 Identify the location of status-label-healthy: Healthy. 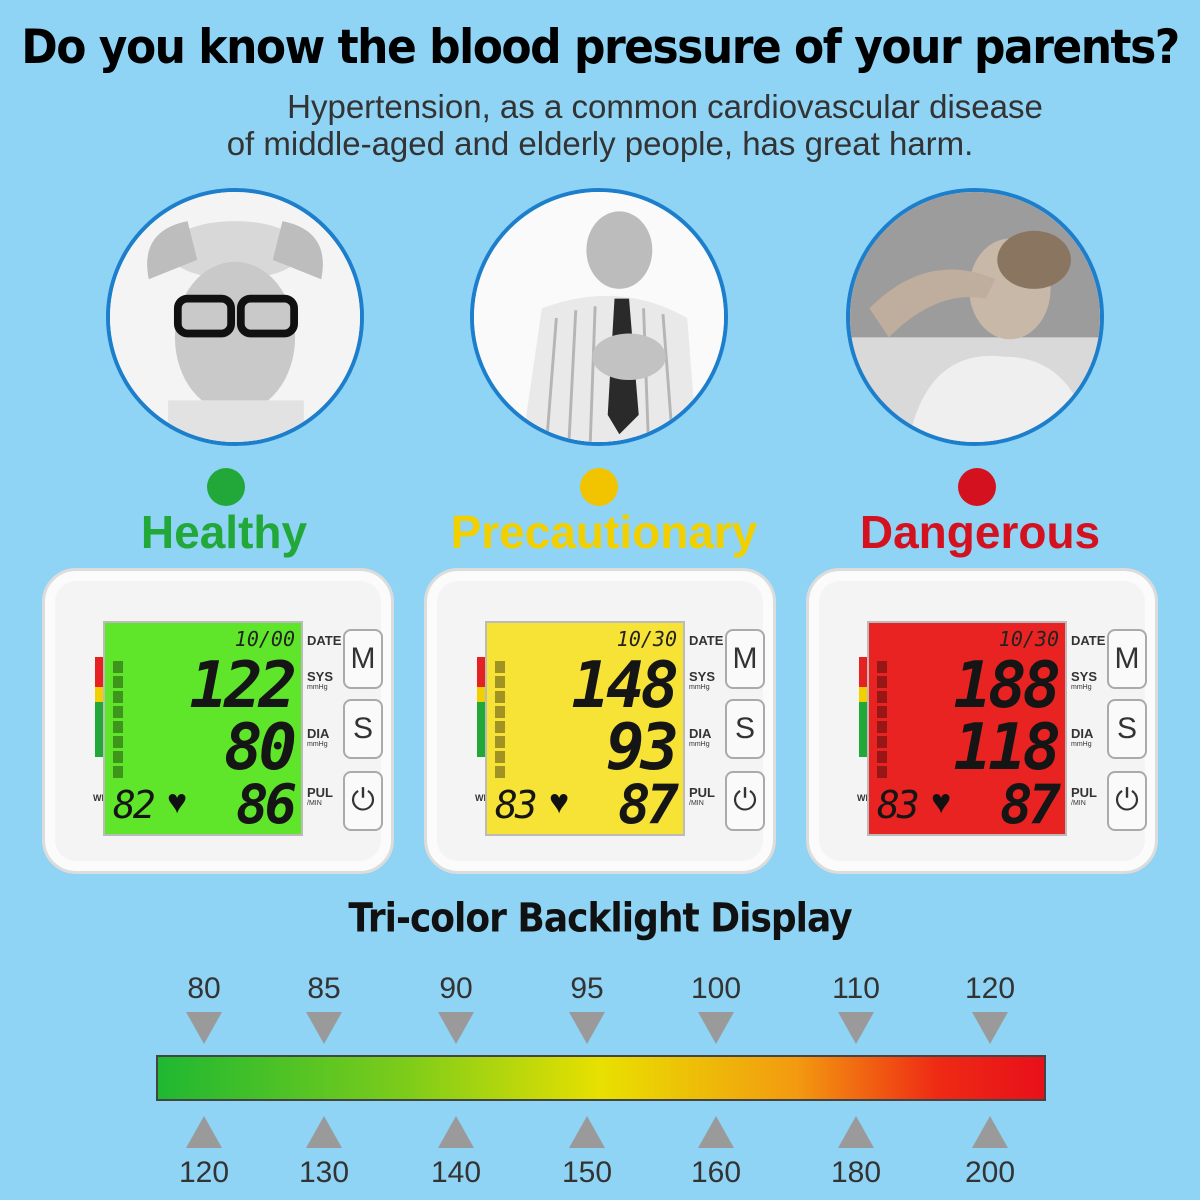
(224, 532).